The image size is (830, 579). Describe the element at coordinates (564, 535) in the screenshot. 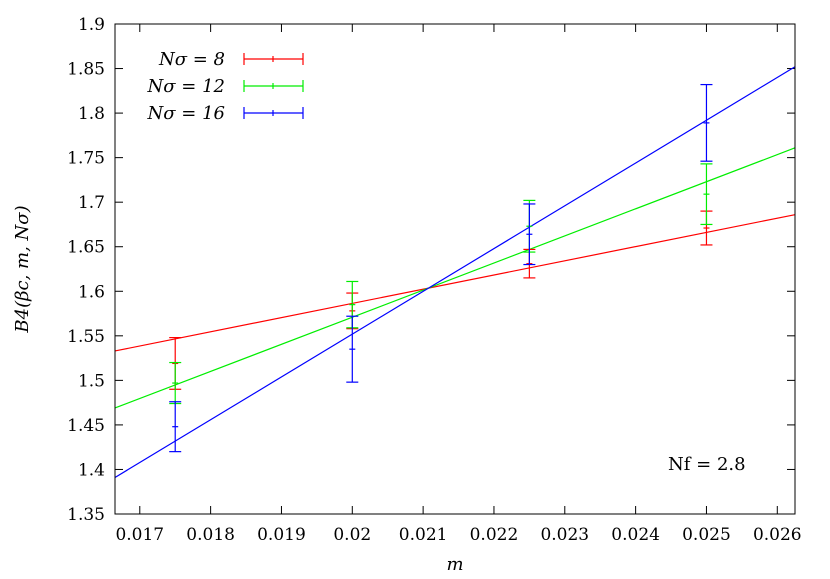

I see `x-tick-label: 0.023` at that location.